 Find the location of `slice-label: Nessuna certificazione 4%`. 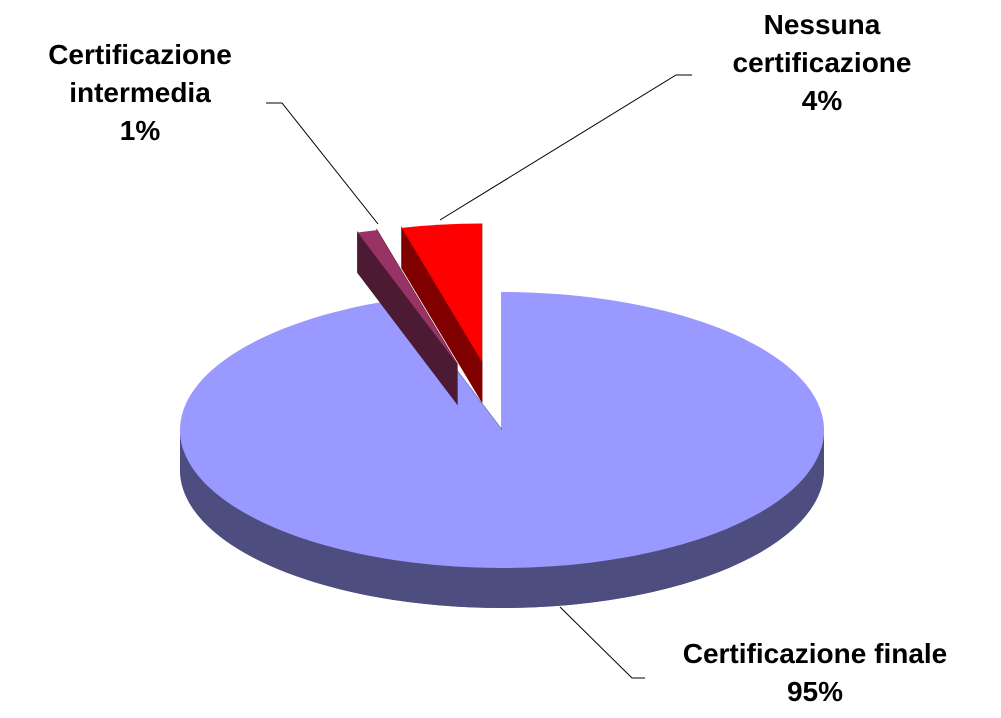

slice-label: Nessuna certificazione 4% is located at coordinates (822, 63).